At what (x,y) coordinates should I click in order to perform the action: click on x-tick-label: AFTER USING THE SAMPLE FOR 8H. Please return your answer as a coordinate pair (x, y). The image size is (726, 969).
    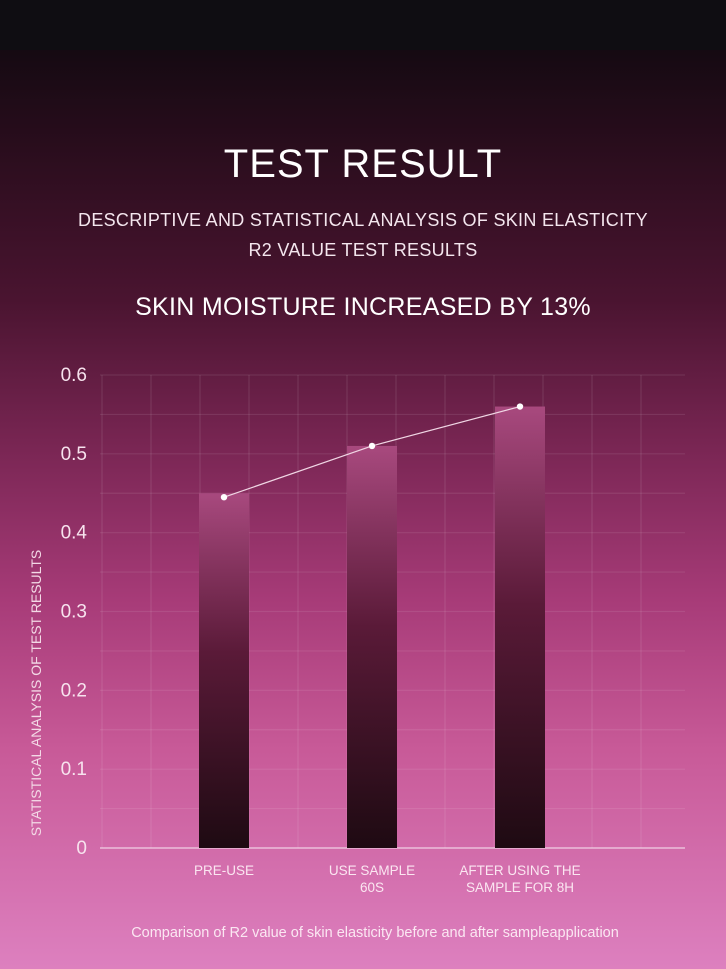
    Looking at the image, I should click on (519, 879).